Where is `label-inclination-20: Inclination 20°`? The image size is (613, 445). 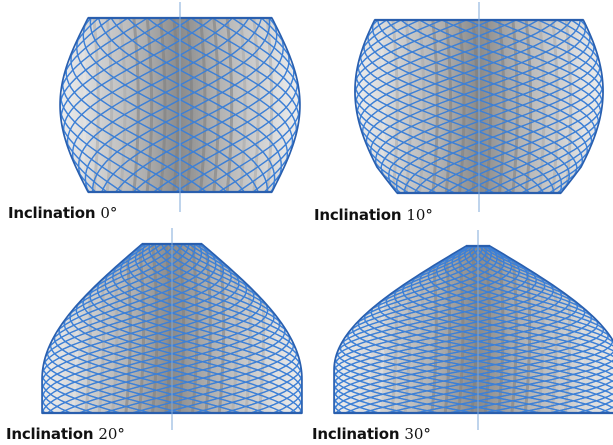 label-inclination-20: Inclination 20° is located at coordinates (65, 434).